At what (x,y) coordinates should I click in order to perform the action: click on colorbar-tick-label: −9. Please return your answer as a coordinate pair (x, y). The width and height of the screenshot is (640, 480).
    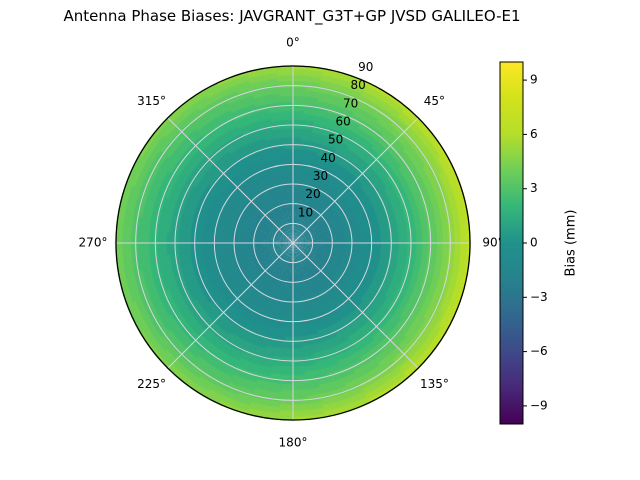
    Looking at the image, I should click on (539, 405).